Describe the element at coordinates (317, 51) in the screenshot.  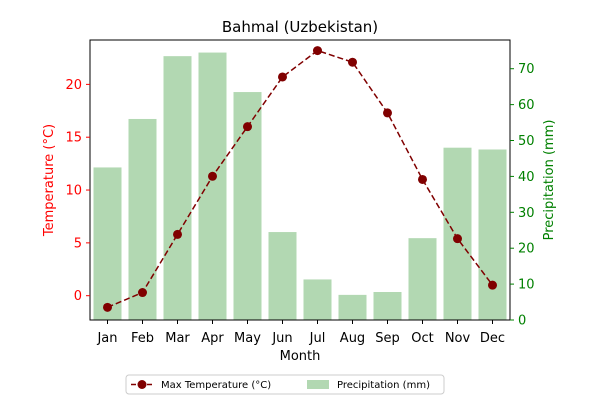
I see `temperature-point-jul` at that location.